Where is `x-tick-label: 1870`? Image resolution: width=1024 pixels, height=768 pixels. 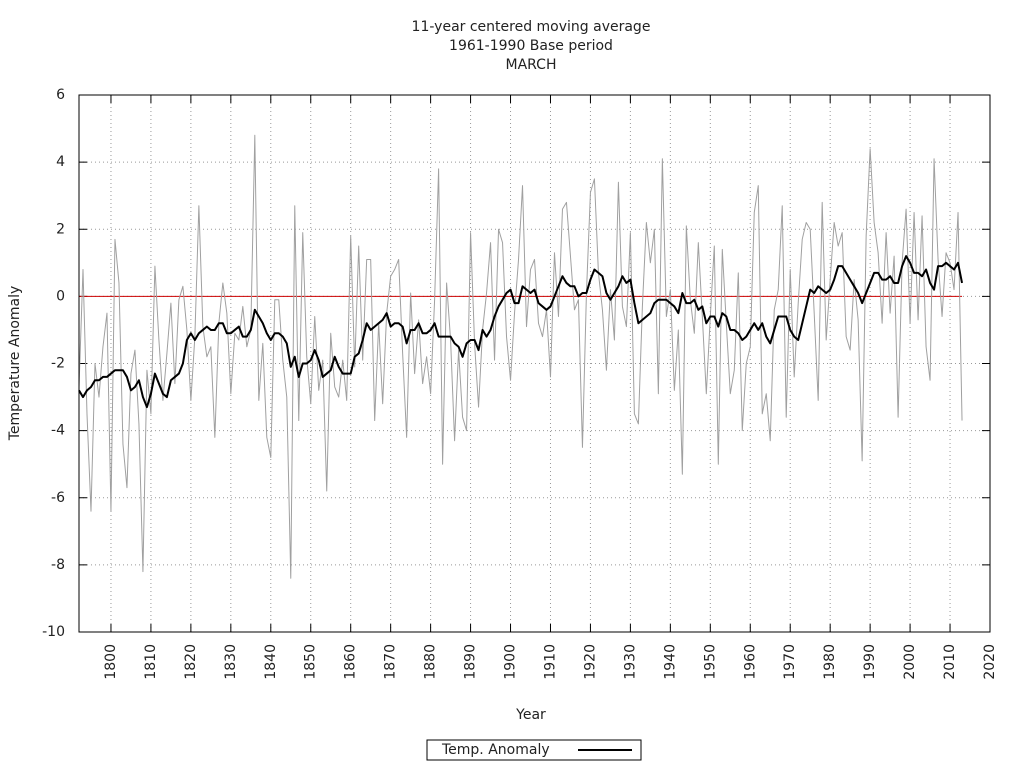 x-tick-label: 1870 is located at coordinates (391, 662).